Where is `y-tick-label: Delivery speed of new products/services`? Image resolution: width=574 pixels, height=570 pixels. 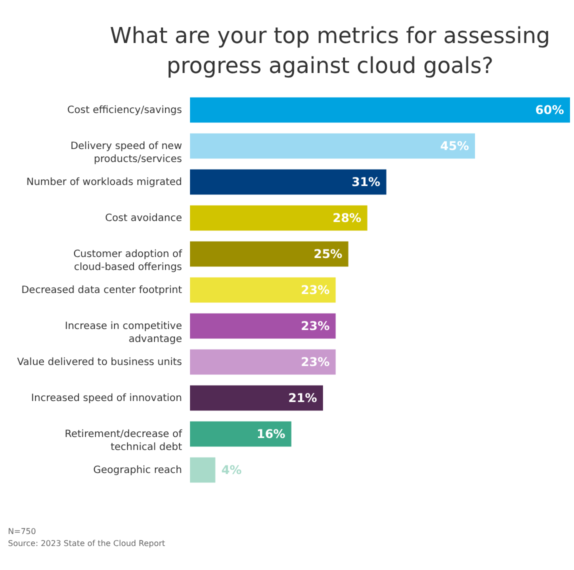
y-tick-label: Delivery speed of new products/services is located at coordinates (126, 153).